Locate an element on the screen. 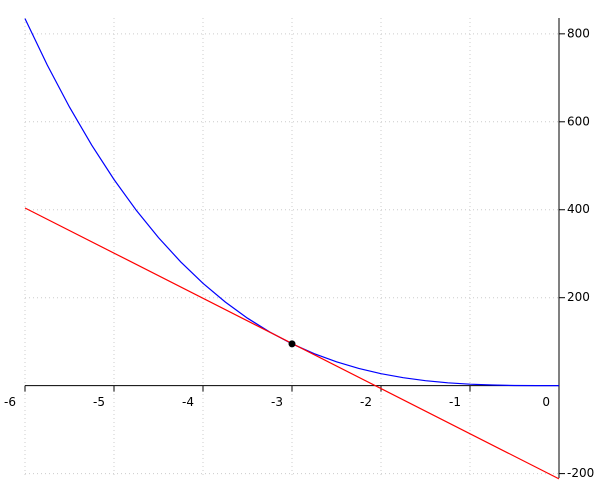 The height and width of the screenshot is (500, 600). x-tick-label: -4 is located at coordinates (188, 402).